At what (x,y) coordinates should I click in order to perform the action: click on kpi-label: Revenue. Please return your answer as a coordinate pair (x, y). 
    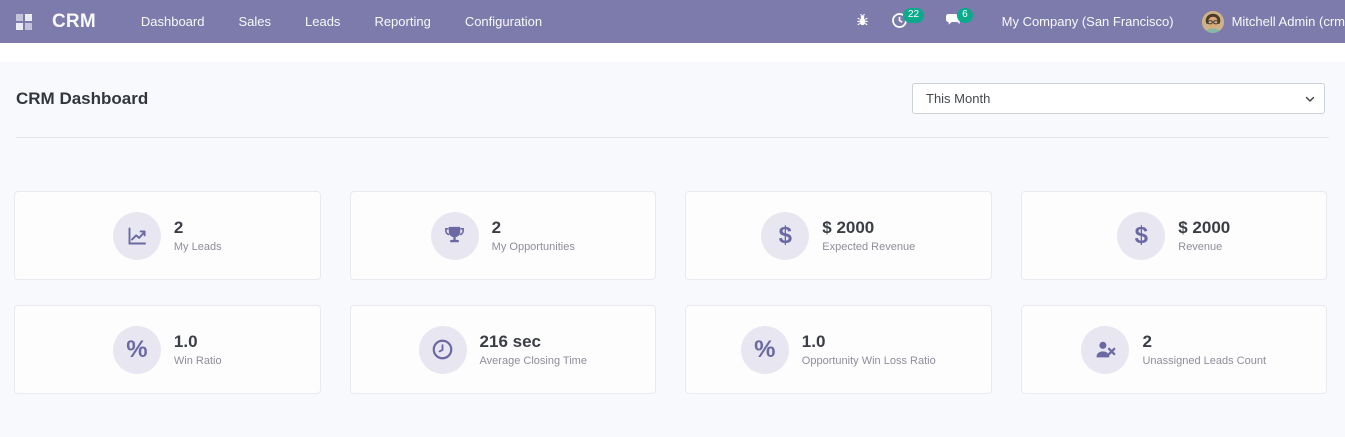
    Looking at the image, I should click on (1200, 247).